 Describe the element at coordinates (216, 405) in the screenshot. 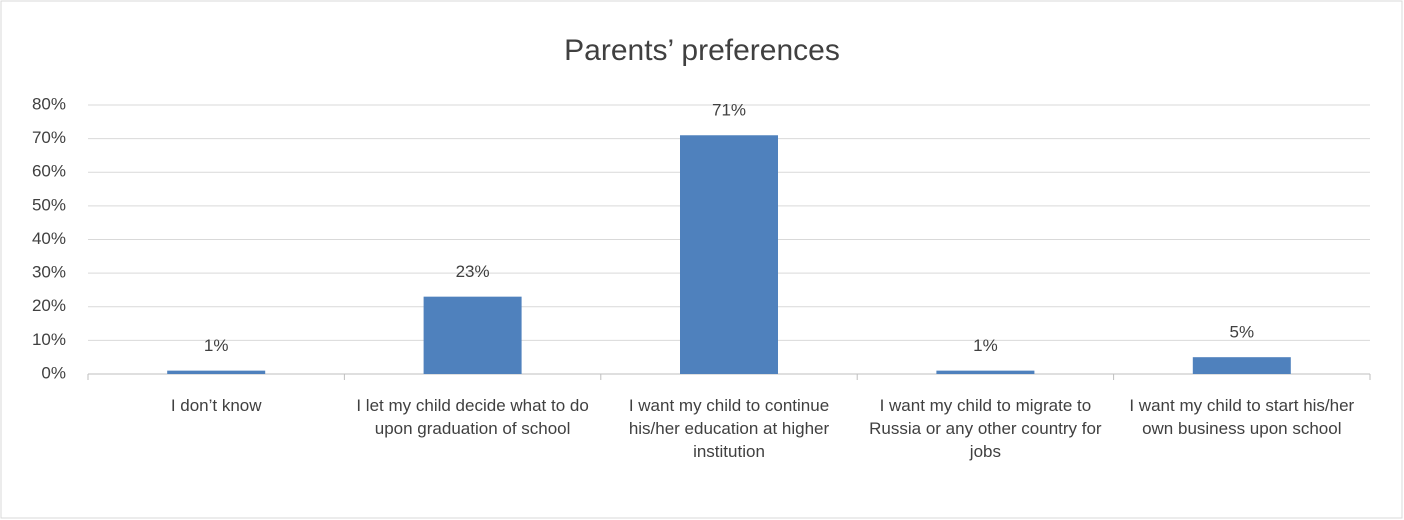

I see `x-tick-label: I don’t know` at that location.